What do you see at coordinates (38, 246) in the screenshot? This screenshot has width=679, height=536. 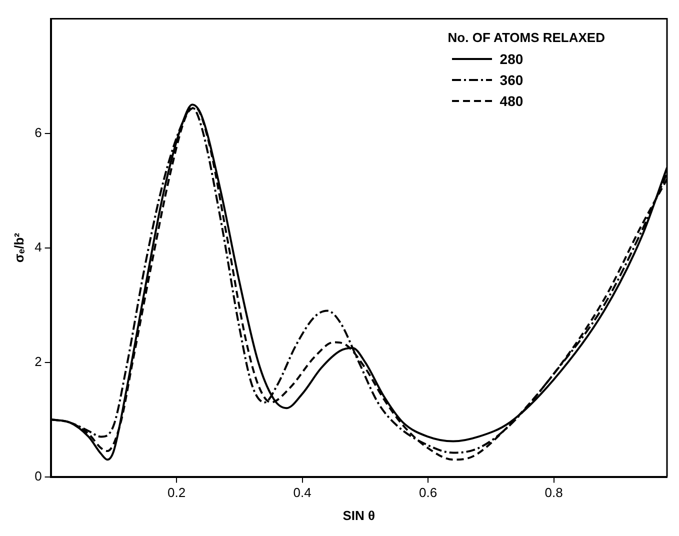 I see `y-tick-label: 4` at bounding box center [38, 246].